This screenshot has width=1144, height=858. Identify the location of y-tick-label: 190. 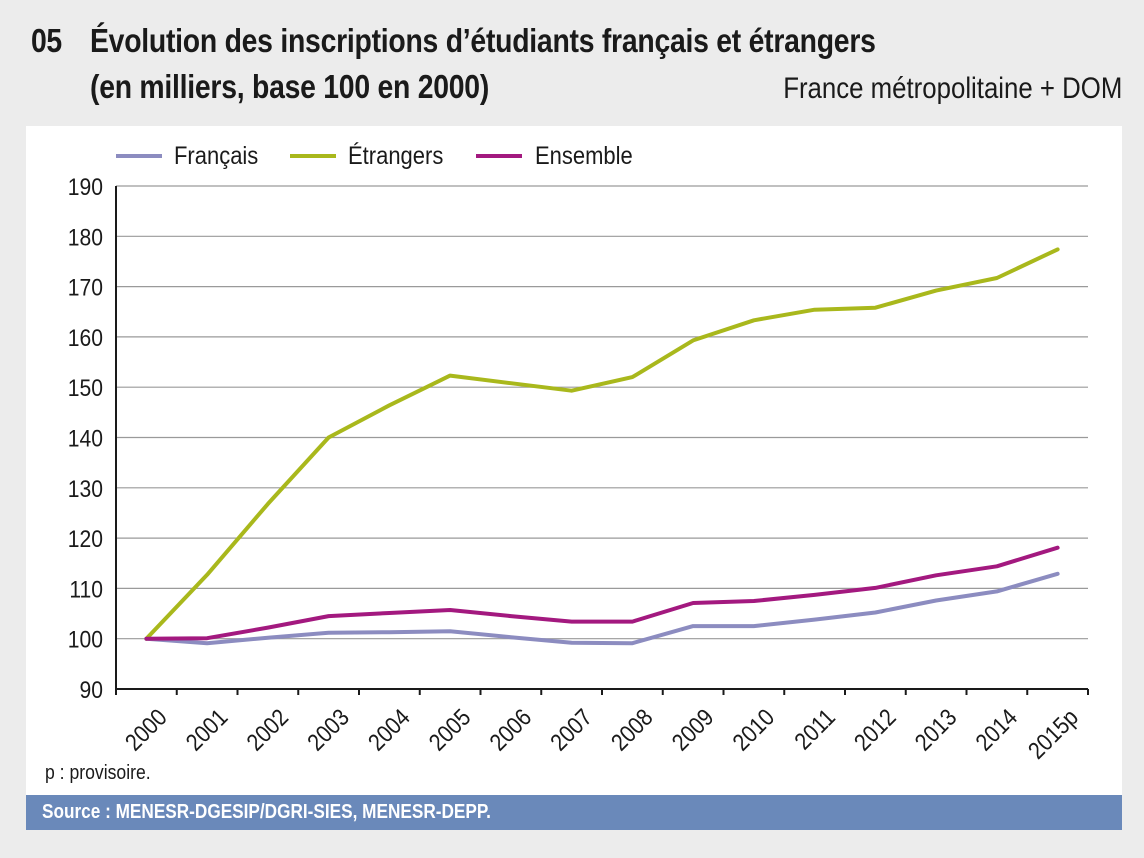
(85, 187).